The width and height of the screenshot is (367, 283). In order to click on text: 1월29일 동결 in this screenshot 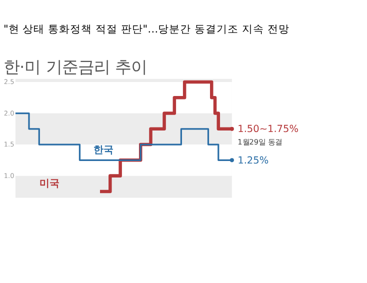, I will do `click(260, 141)`.